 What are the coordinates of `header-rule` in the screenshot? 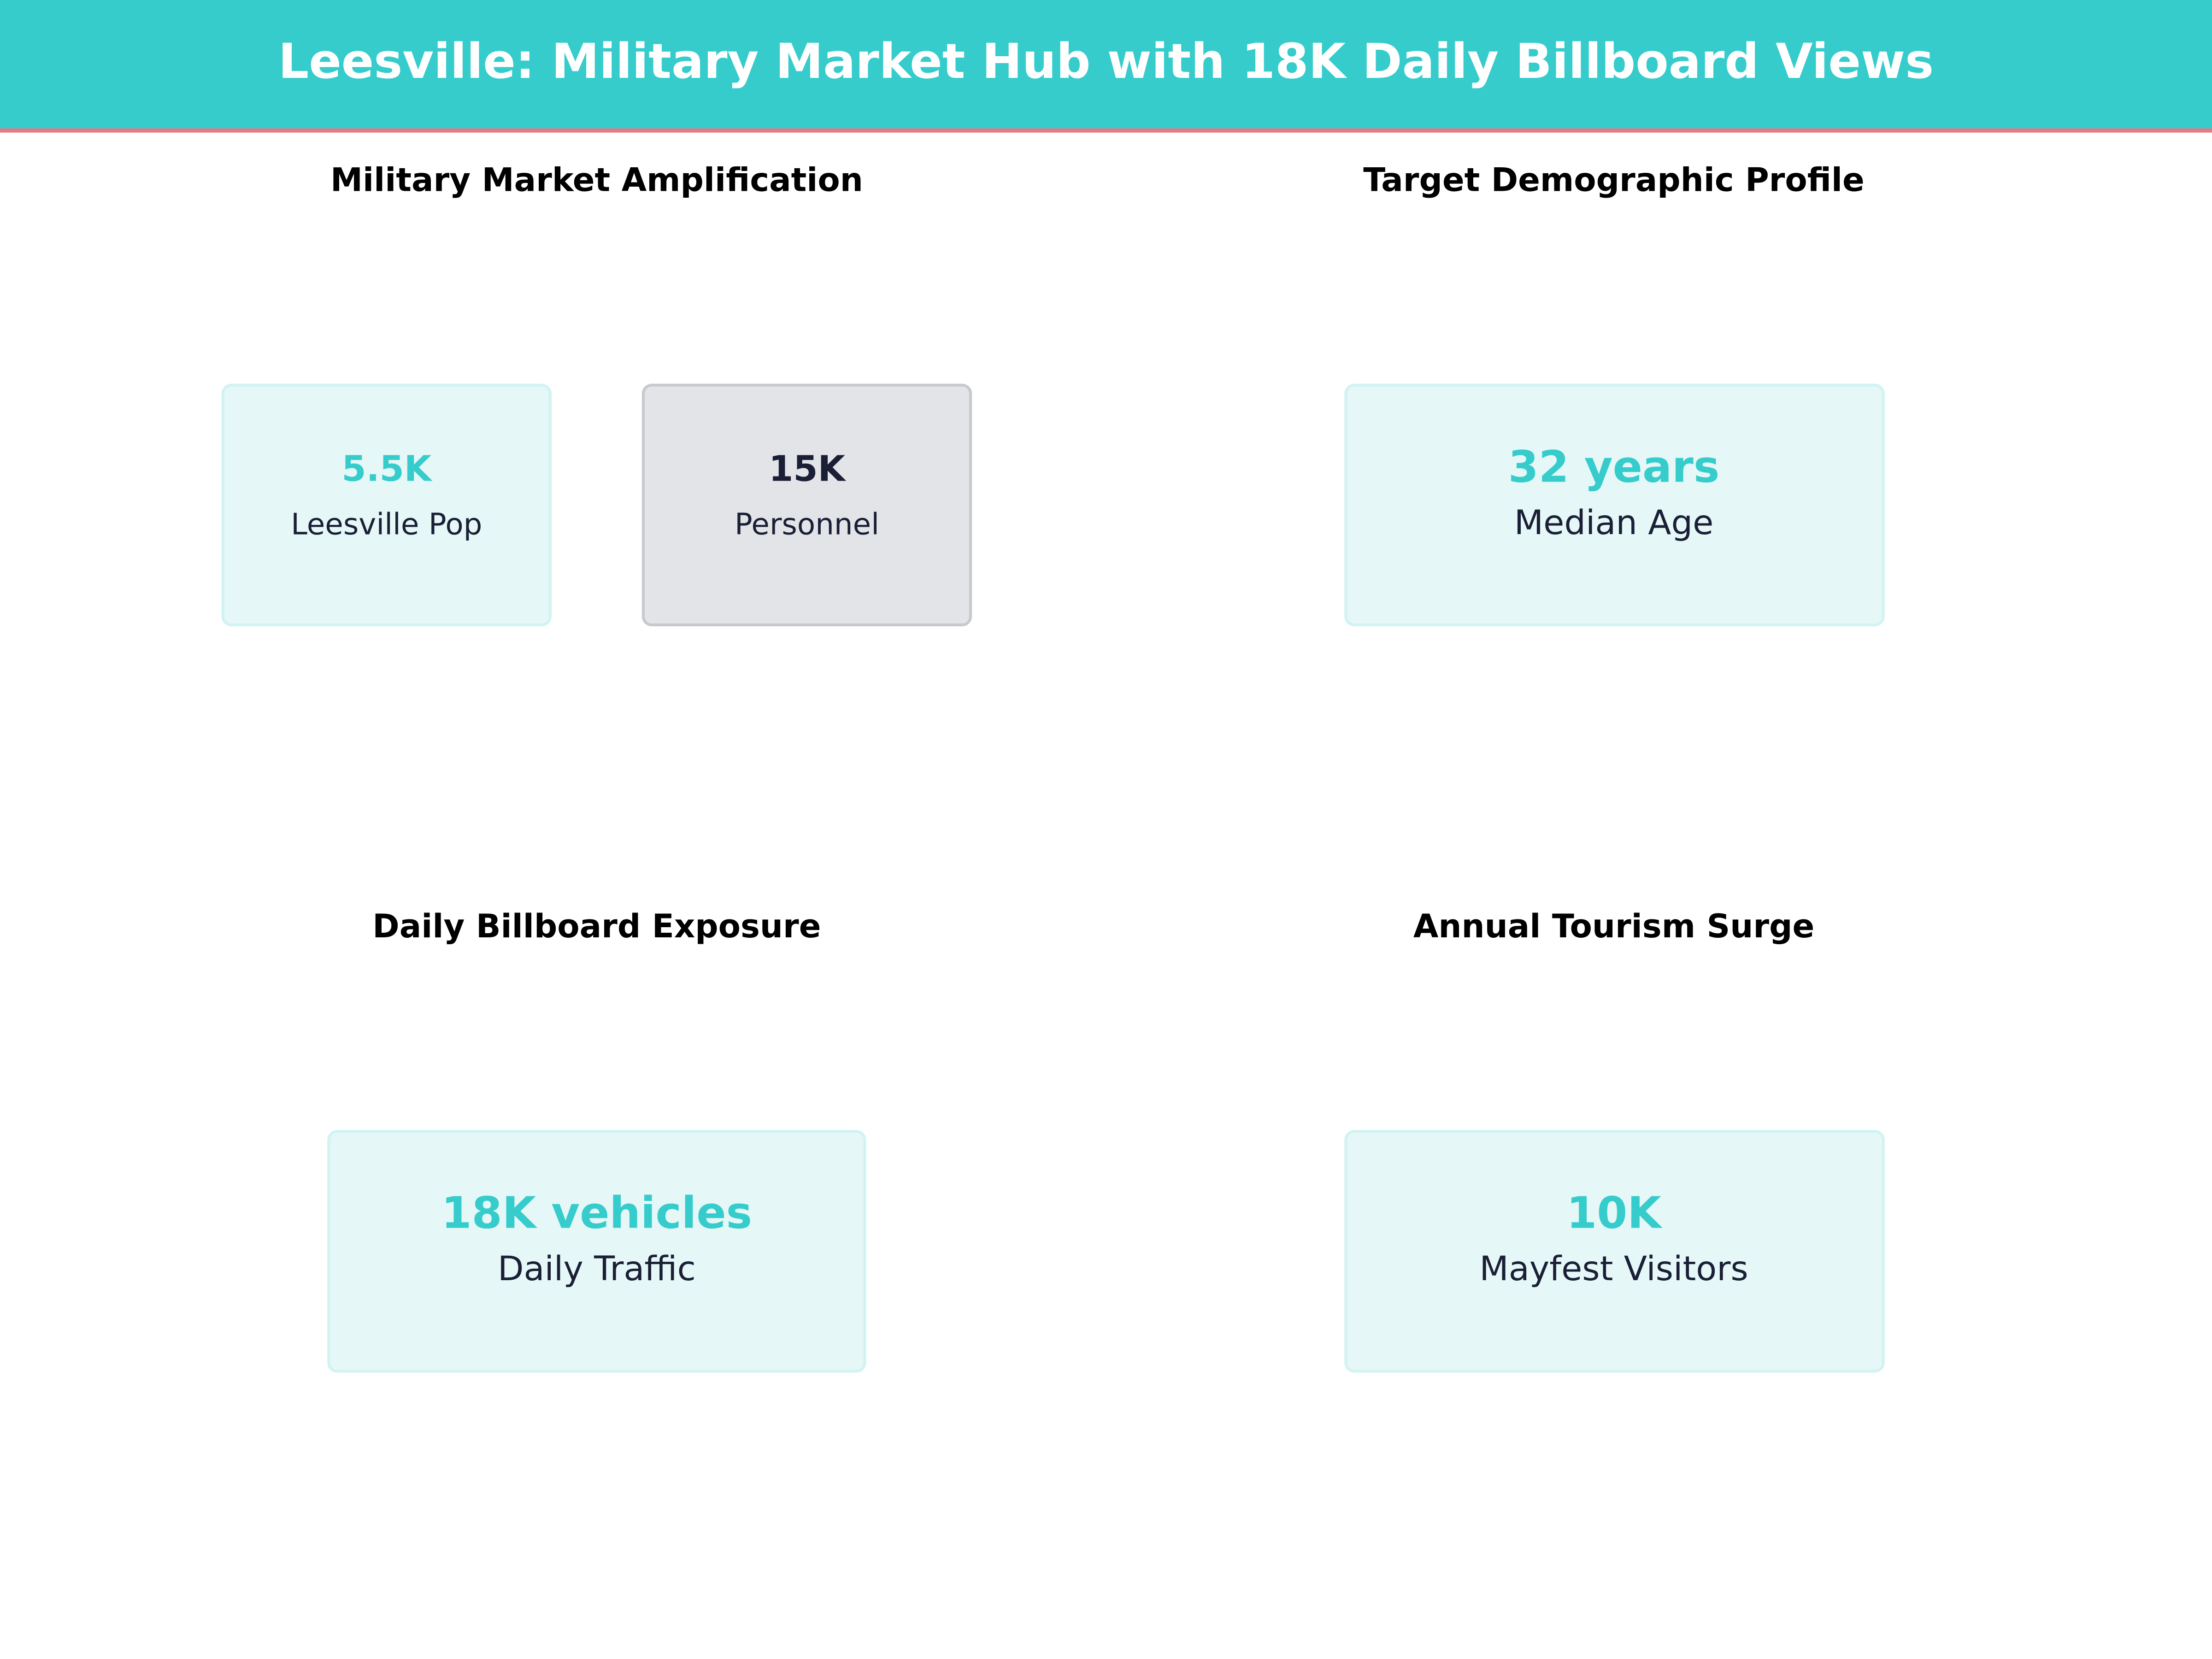 It's located at (1106, 130).